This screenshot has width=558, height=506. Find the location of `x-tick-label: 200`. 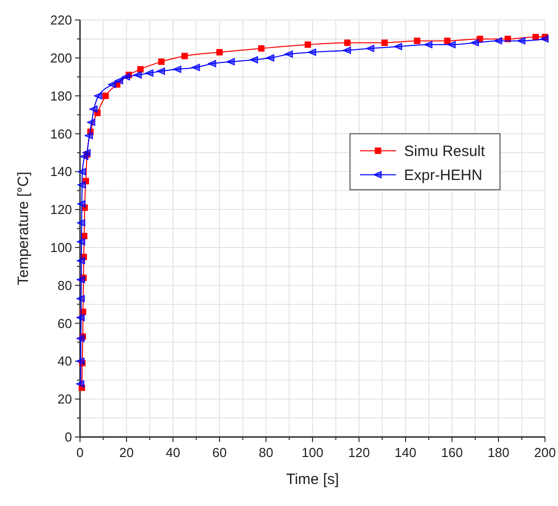

x-tick-label: 200 is located at coordinates (545, 452).